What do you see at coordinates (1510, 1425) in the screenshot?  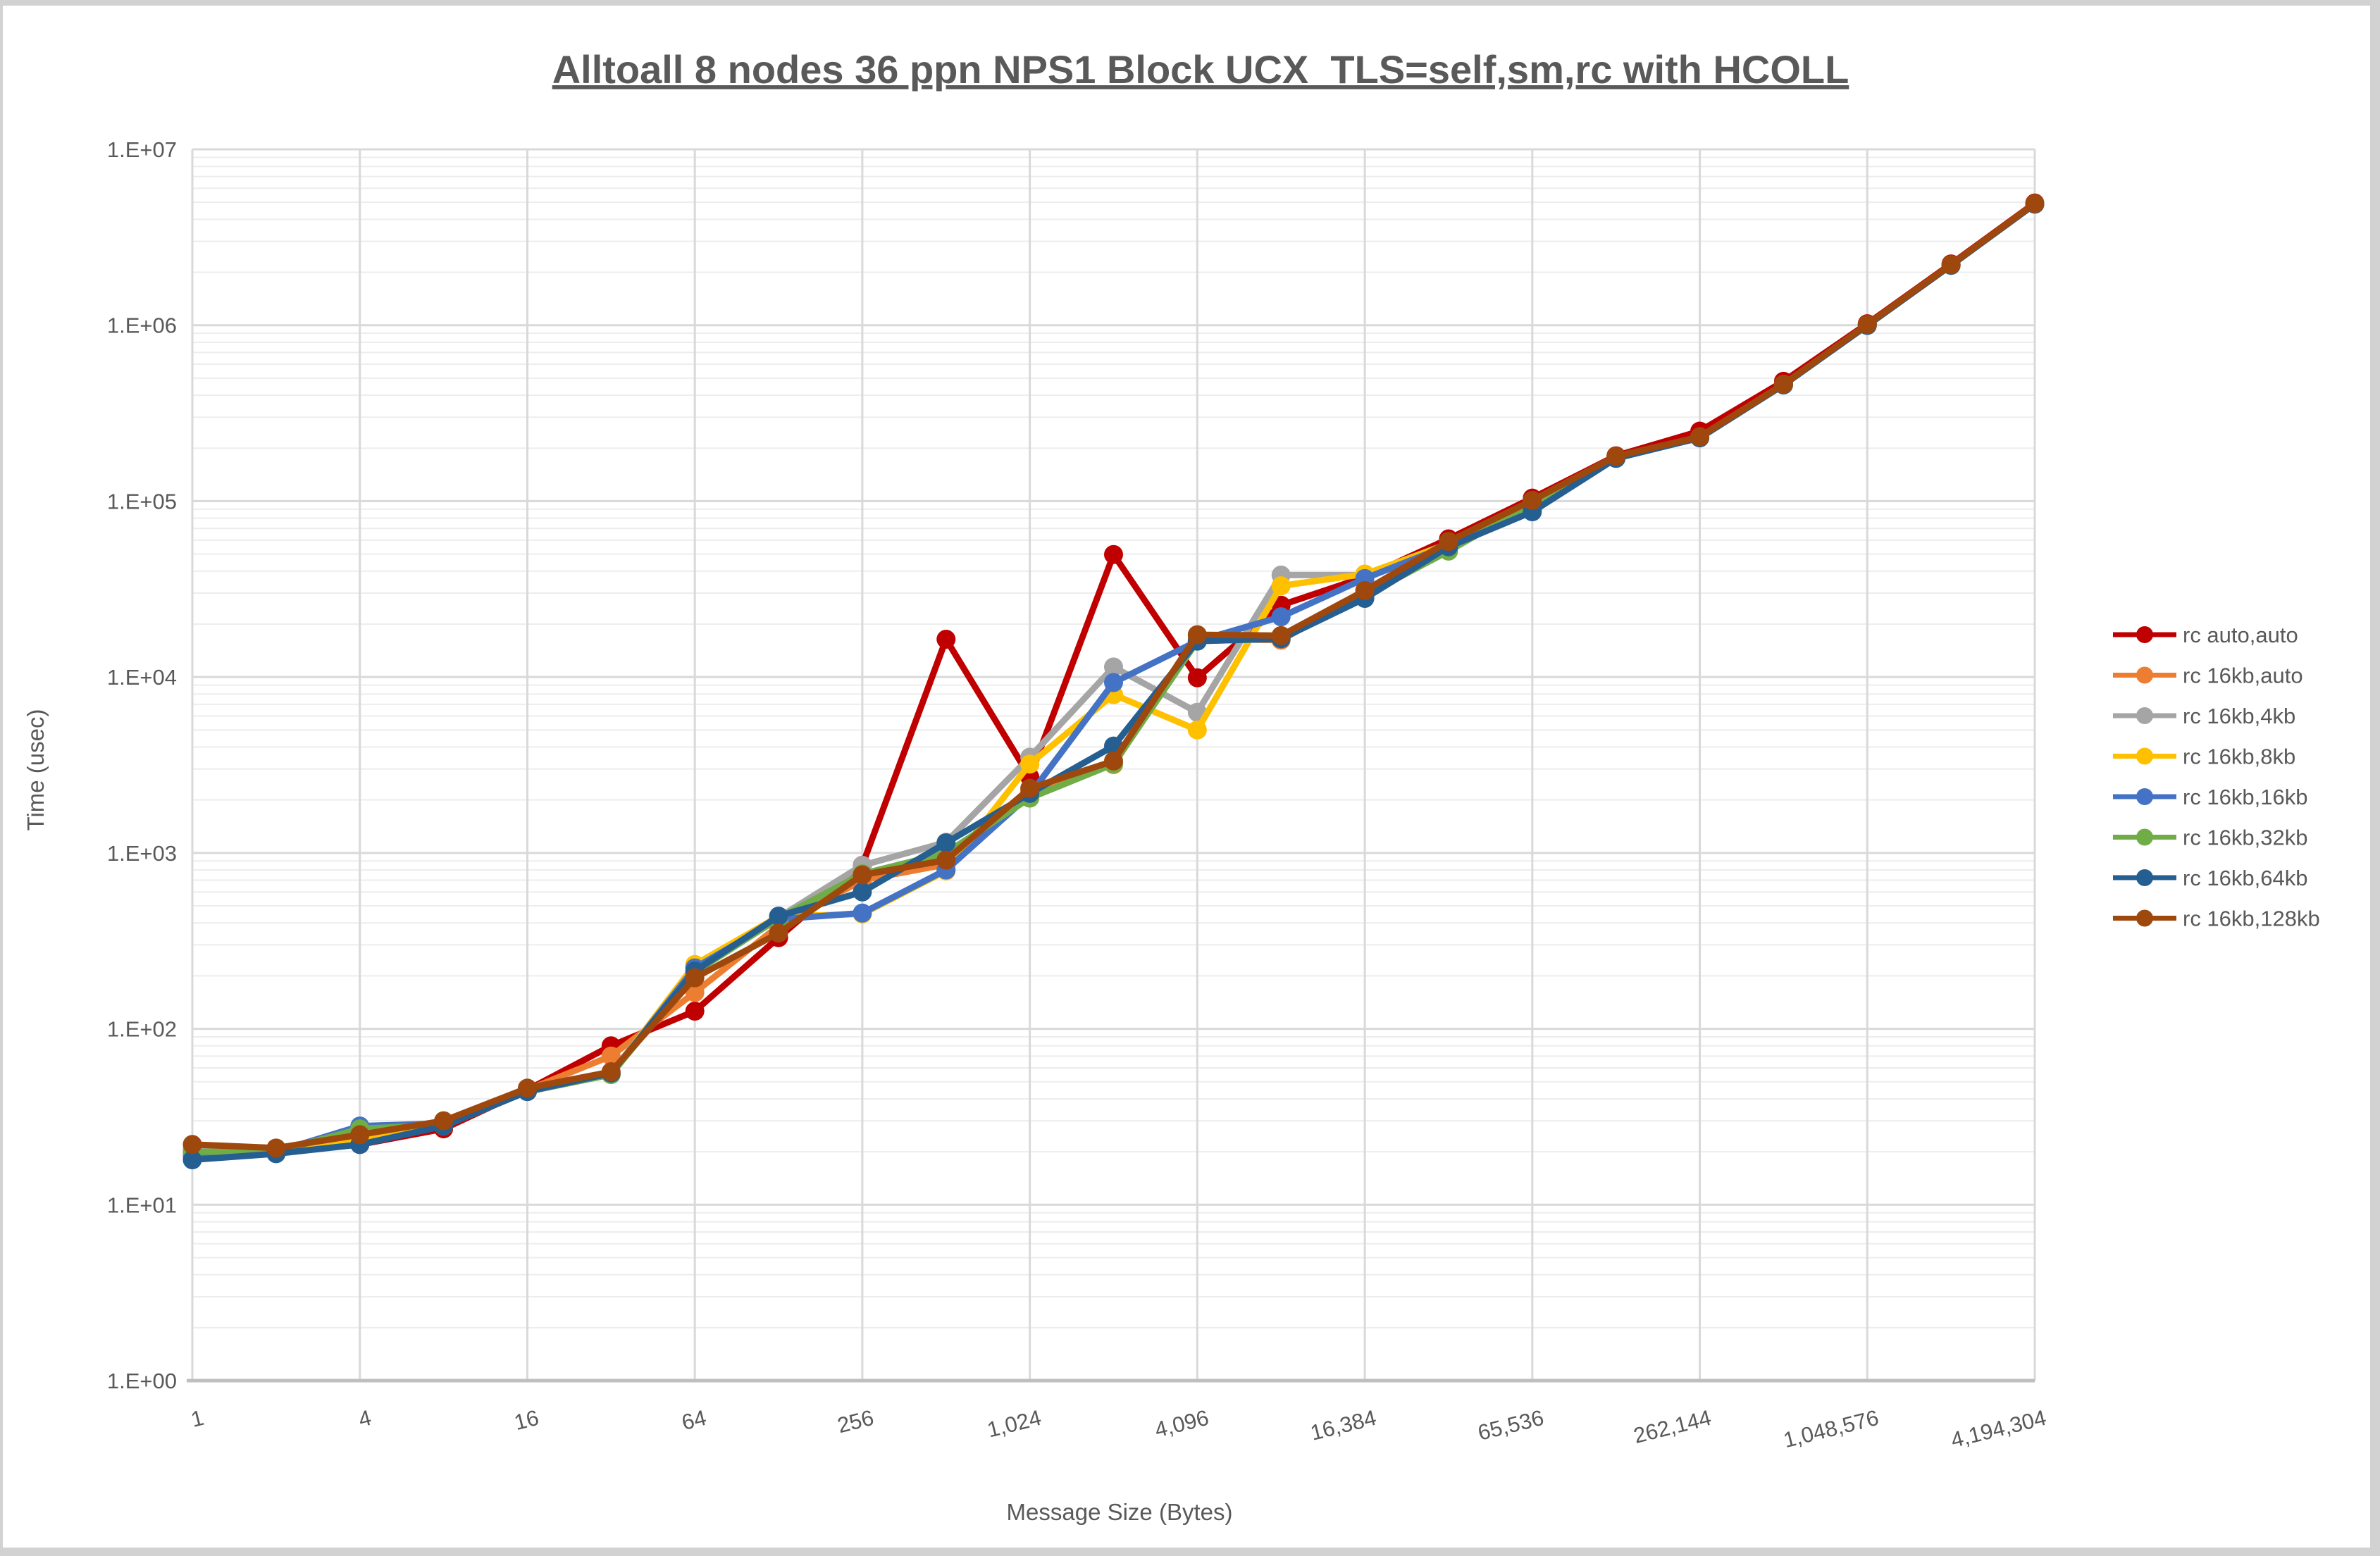 I see `x-tick-label: 65,536` at bounding box center [1510, 1425].